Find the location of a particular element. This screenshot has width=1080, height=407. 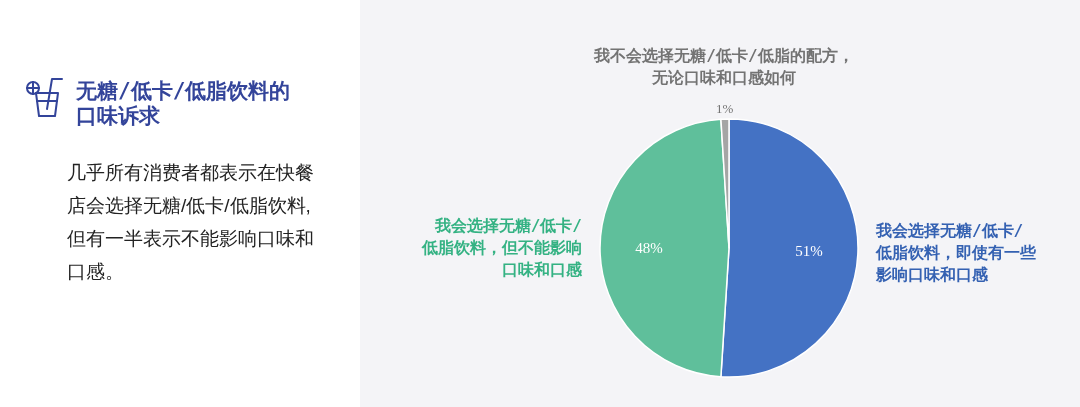

data-label: 51% is located at coordinates (809, 250).